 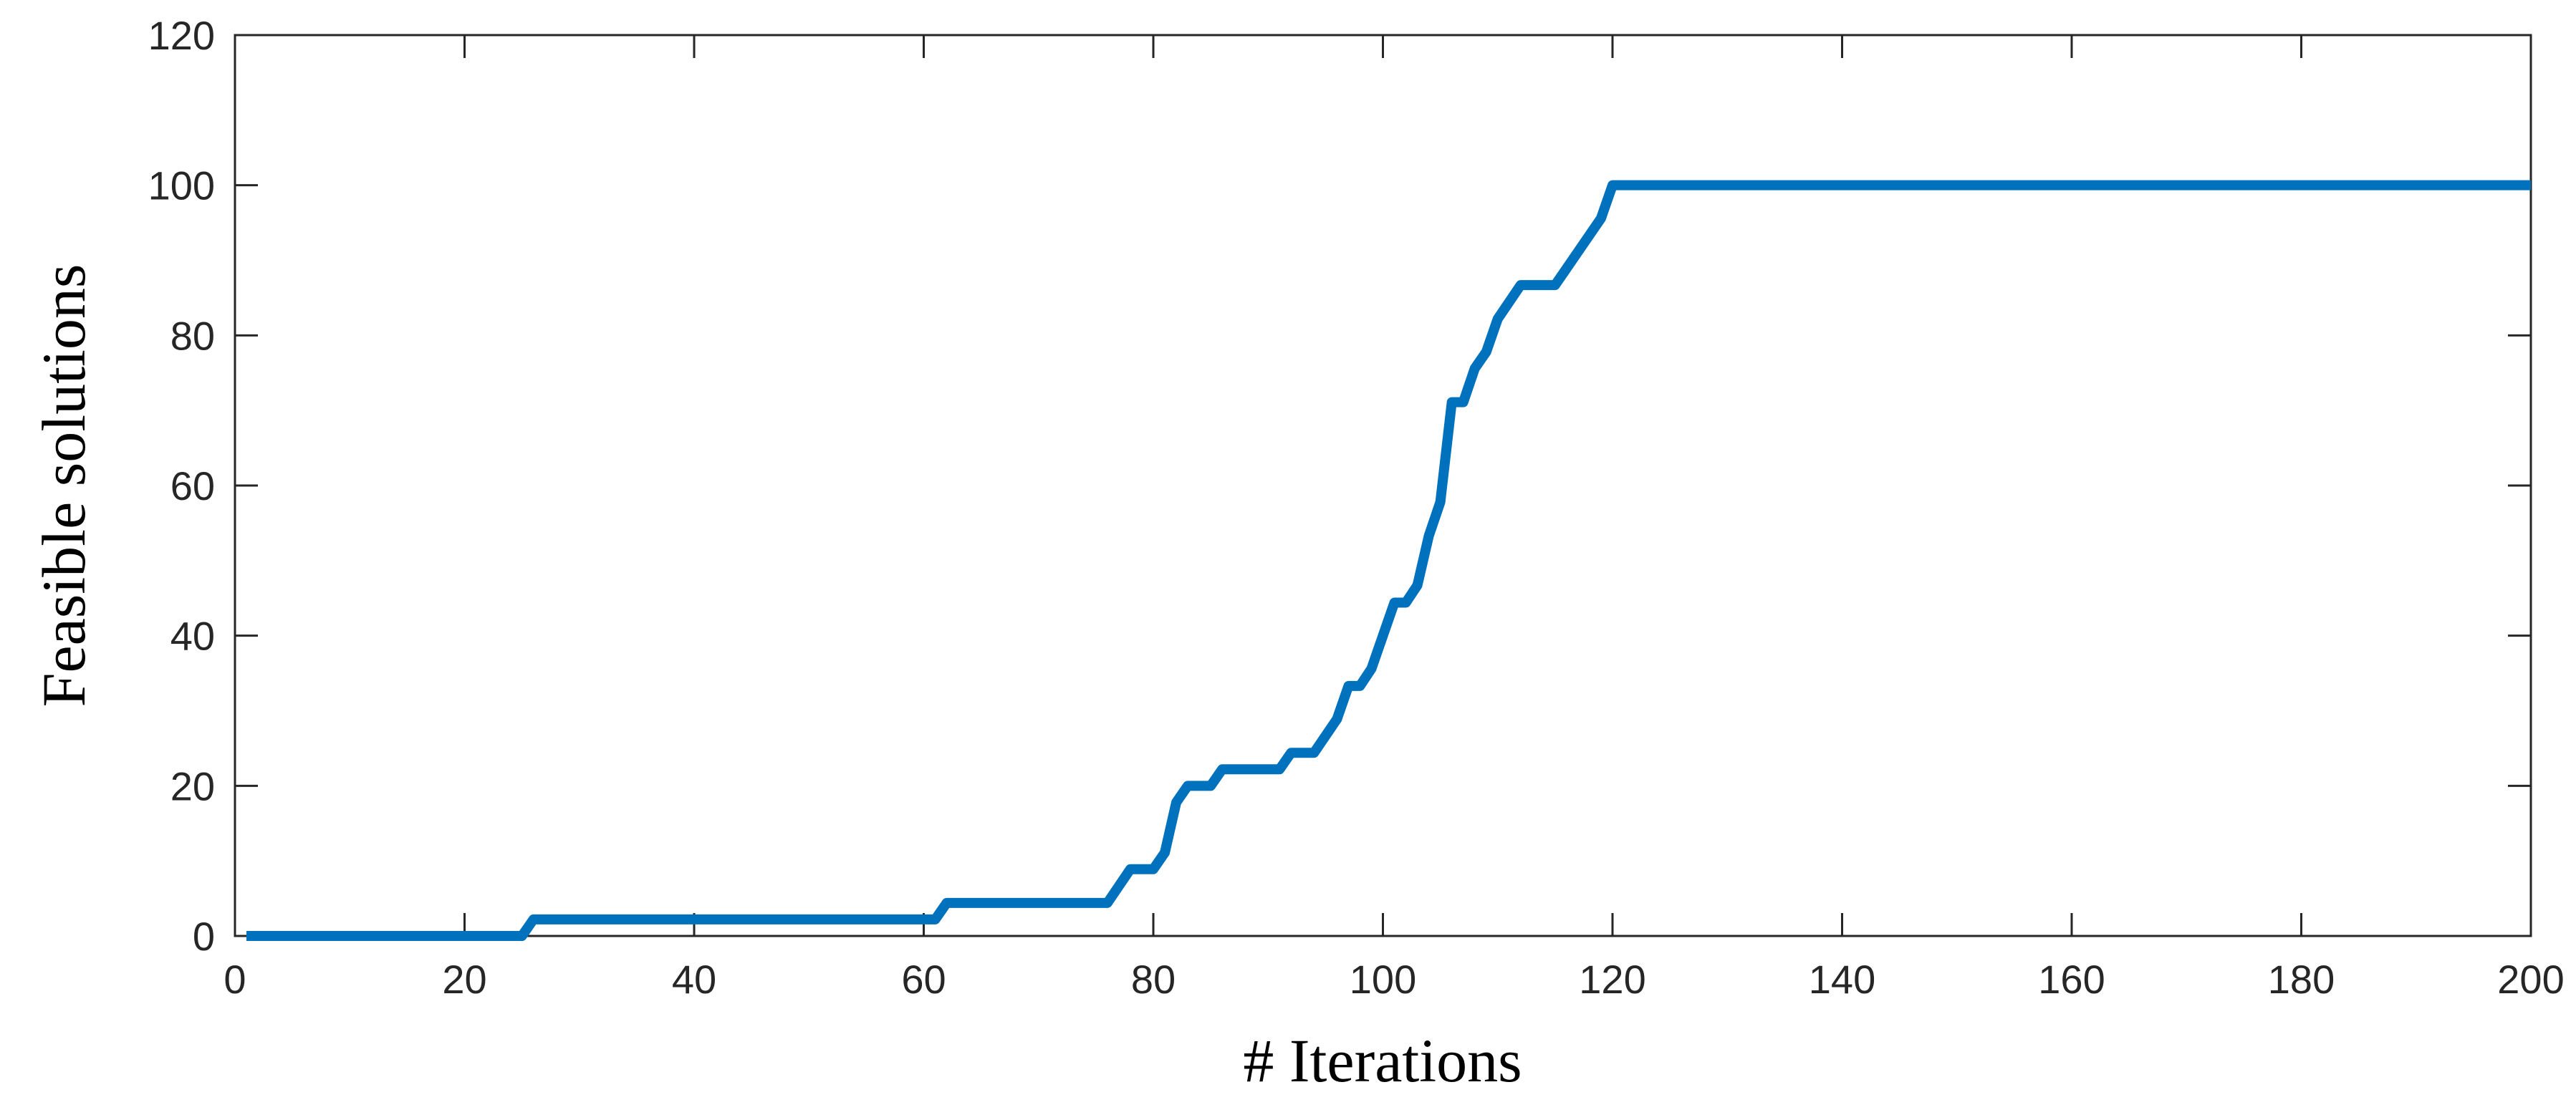 I want to click on y-tick-label: 120, so click(x=182, y=35).